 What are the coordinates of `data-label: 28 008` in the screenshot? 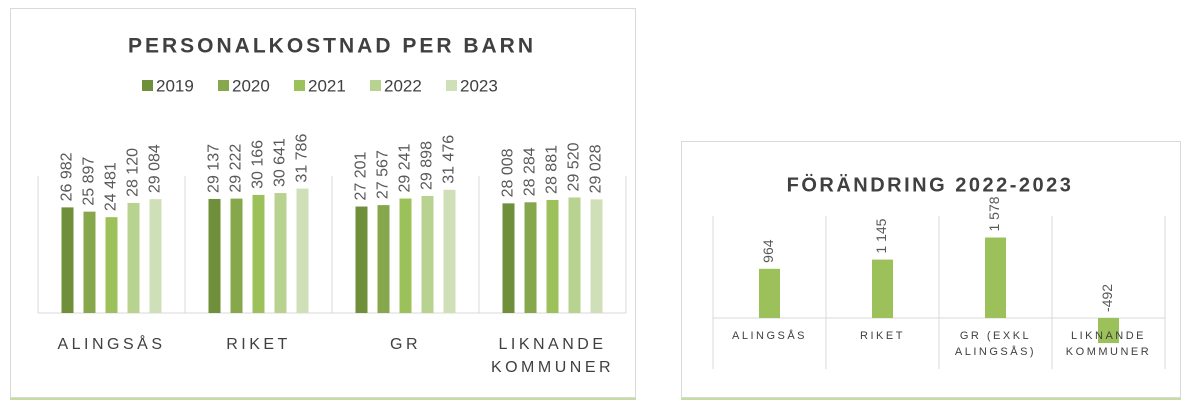 It's located at (508, 172).